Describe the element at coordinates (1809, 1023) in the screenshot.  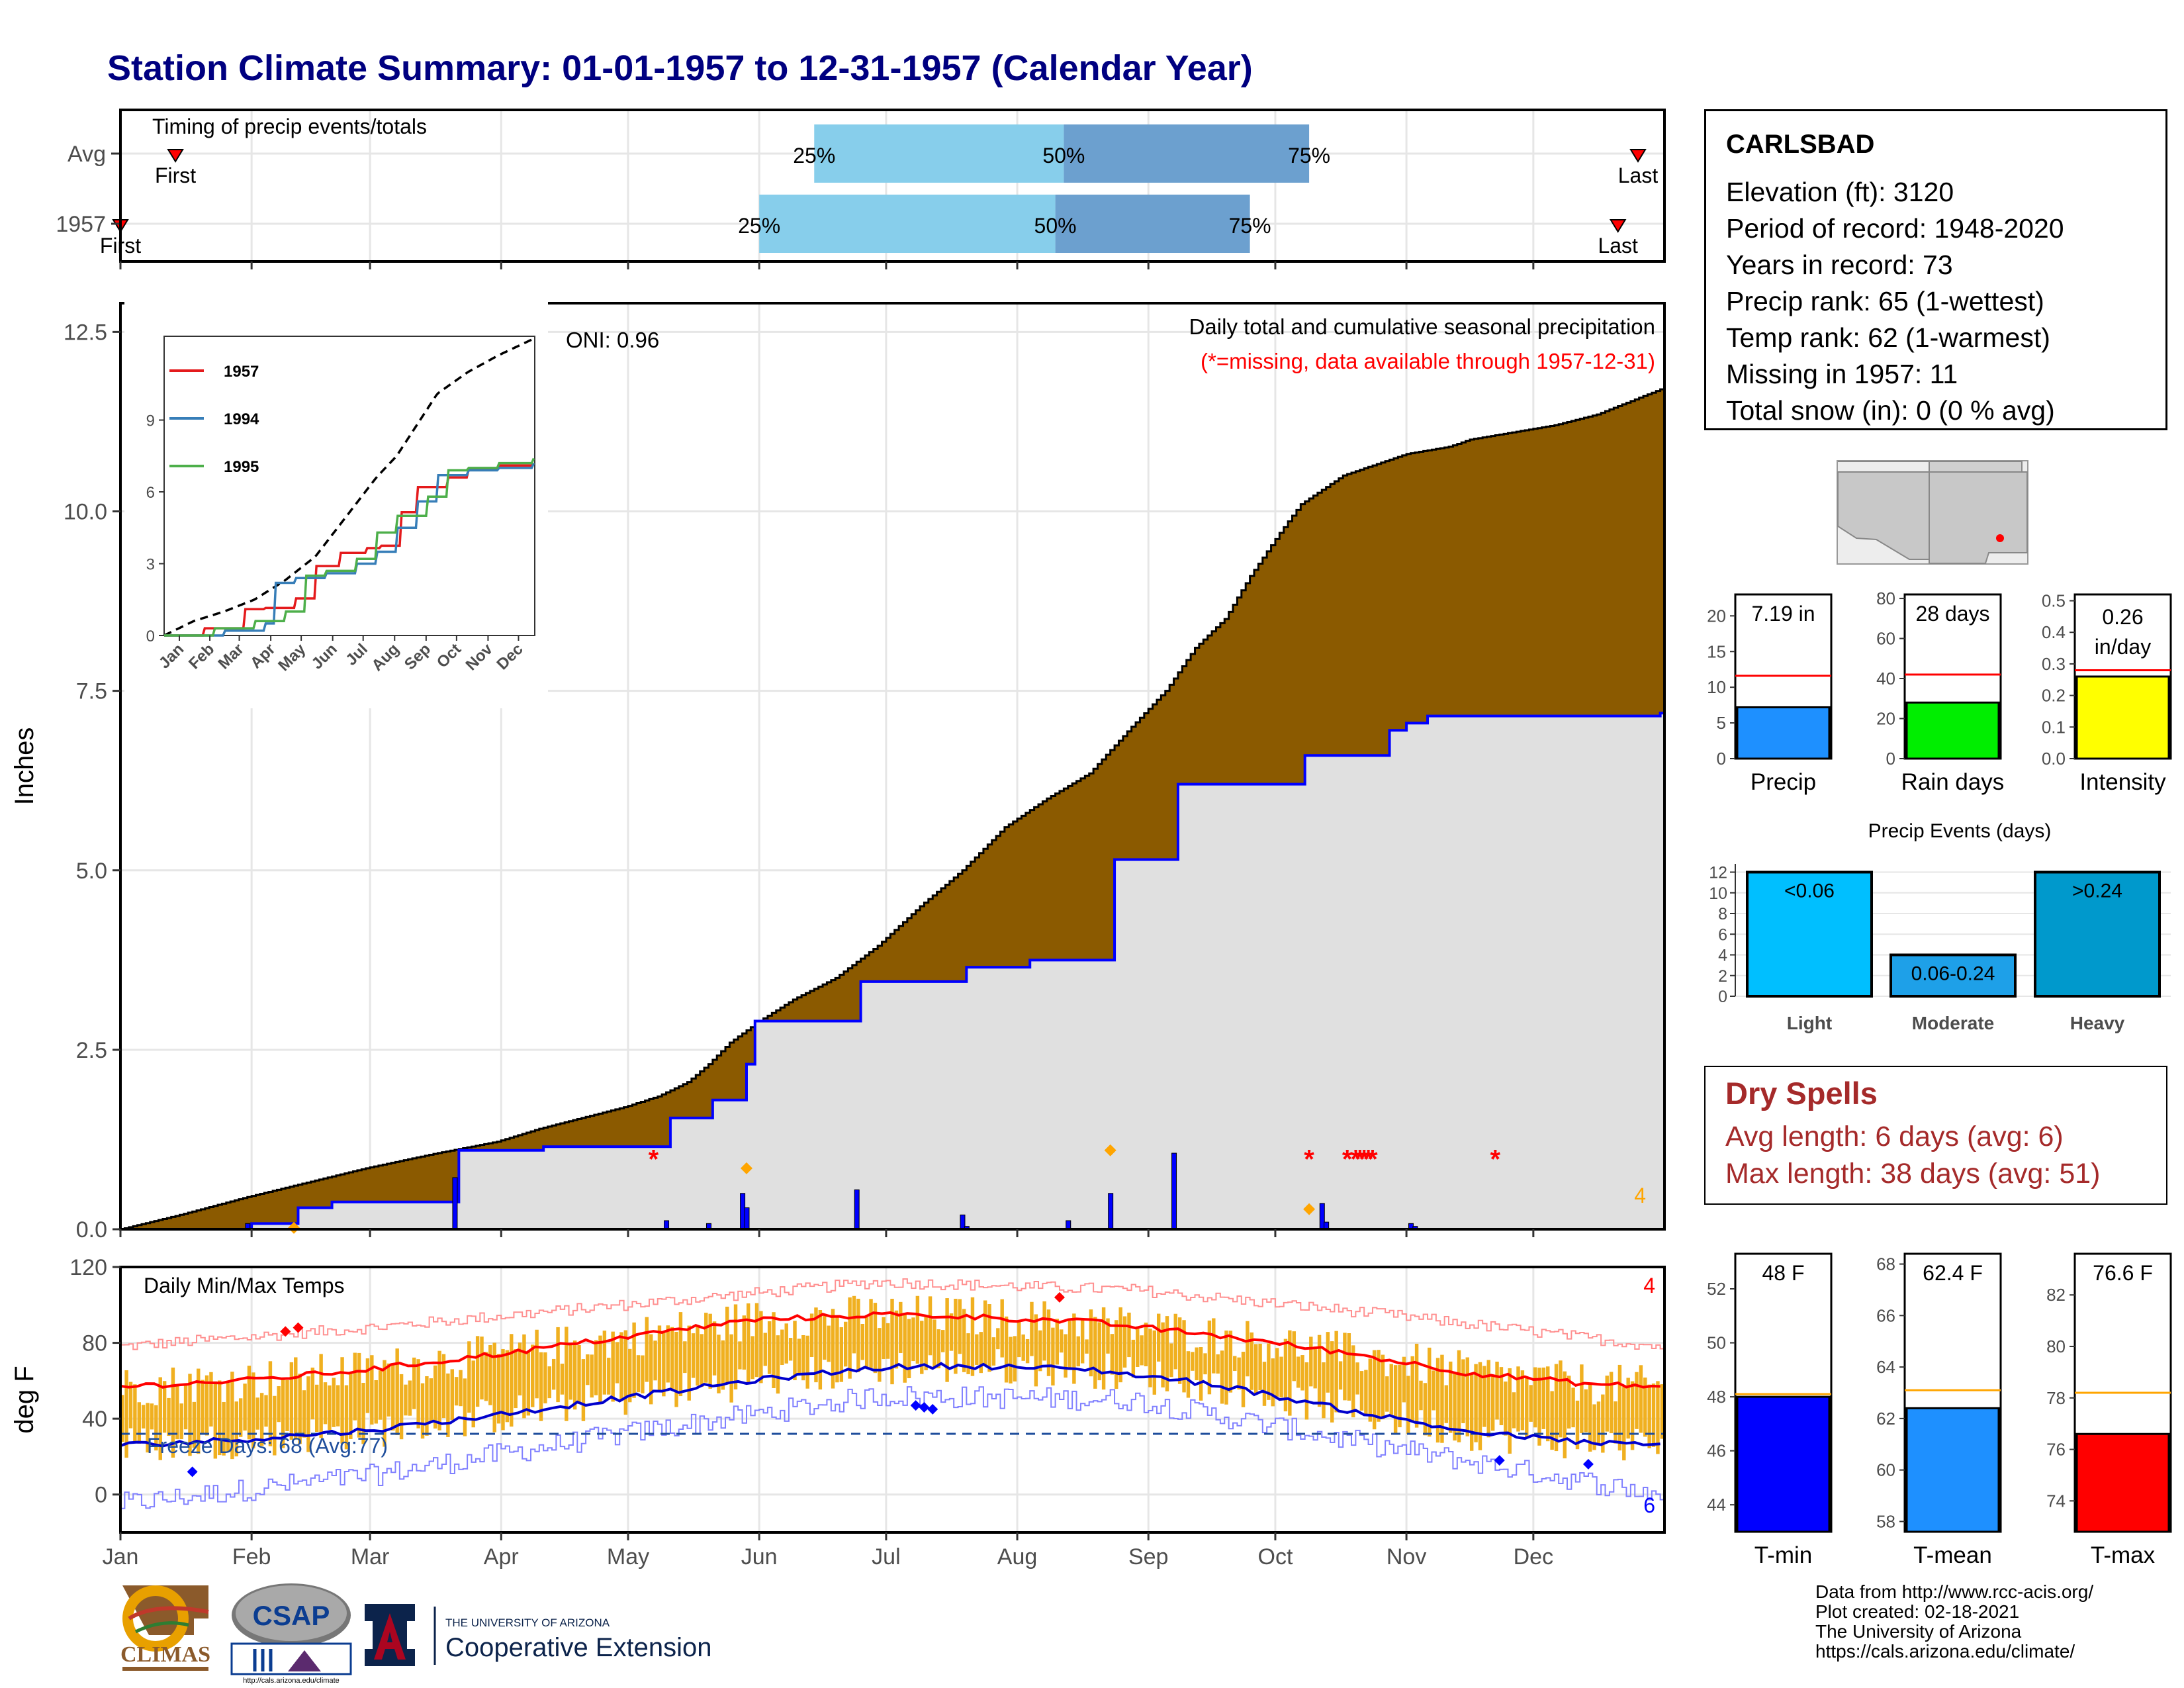
I see `event-bar-label: Light` at that location.